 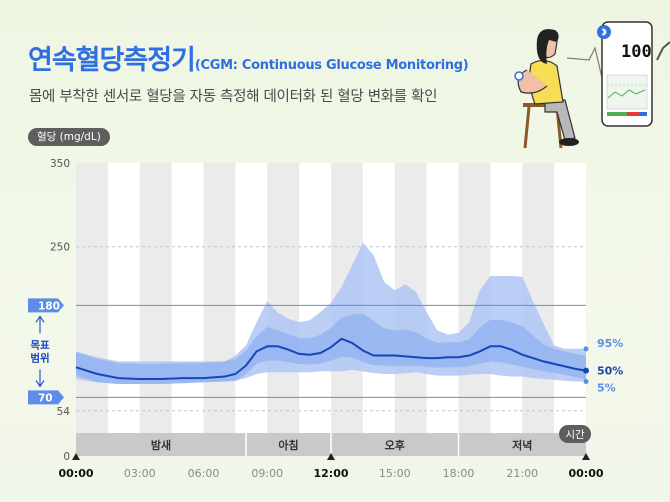 I want to click on title-main: 연속혈당측정기, so click(x=112, y=60).